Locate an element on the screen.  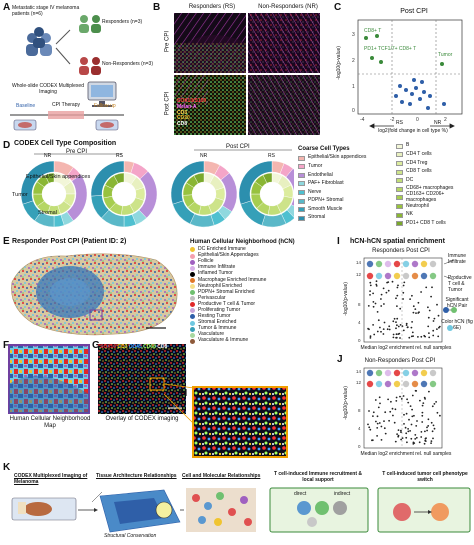
d-post-label: Post CPI is located at coordinates (238, 147).